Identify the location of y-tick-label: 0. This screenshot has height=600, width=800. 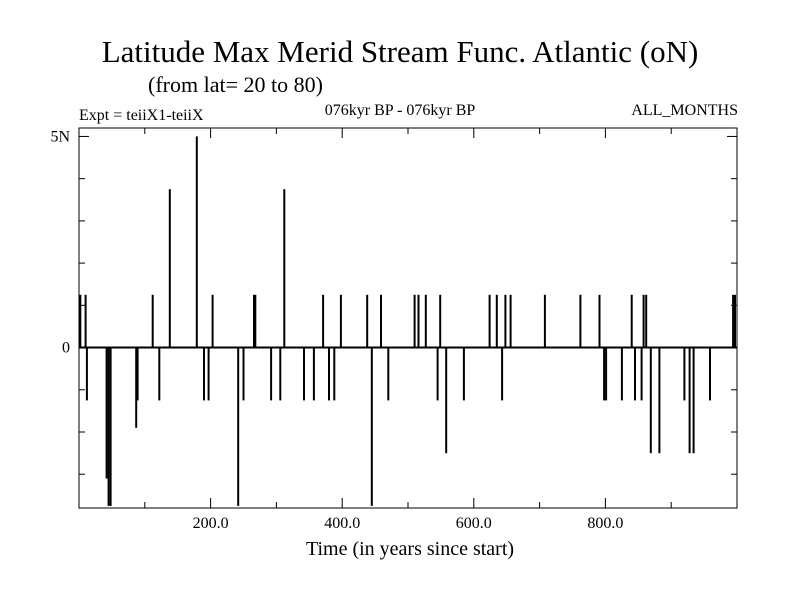
(66, 348).